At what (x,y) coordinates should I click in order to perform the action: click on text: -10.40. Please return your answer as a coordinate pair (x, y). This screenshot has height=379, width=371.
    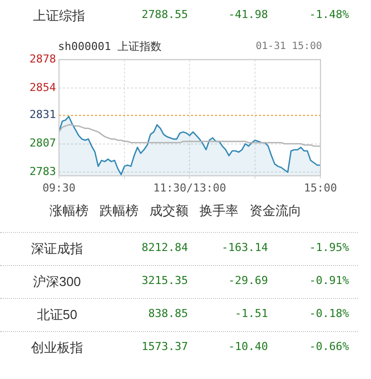
    Looking at the image, I should click on (248, 346).